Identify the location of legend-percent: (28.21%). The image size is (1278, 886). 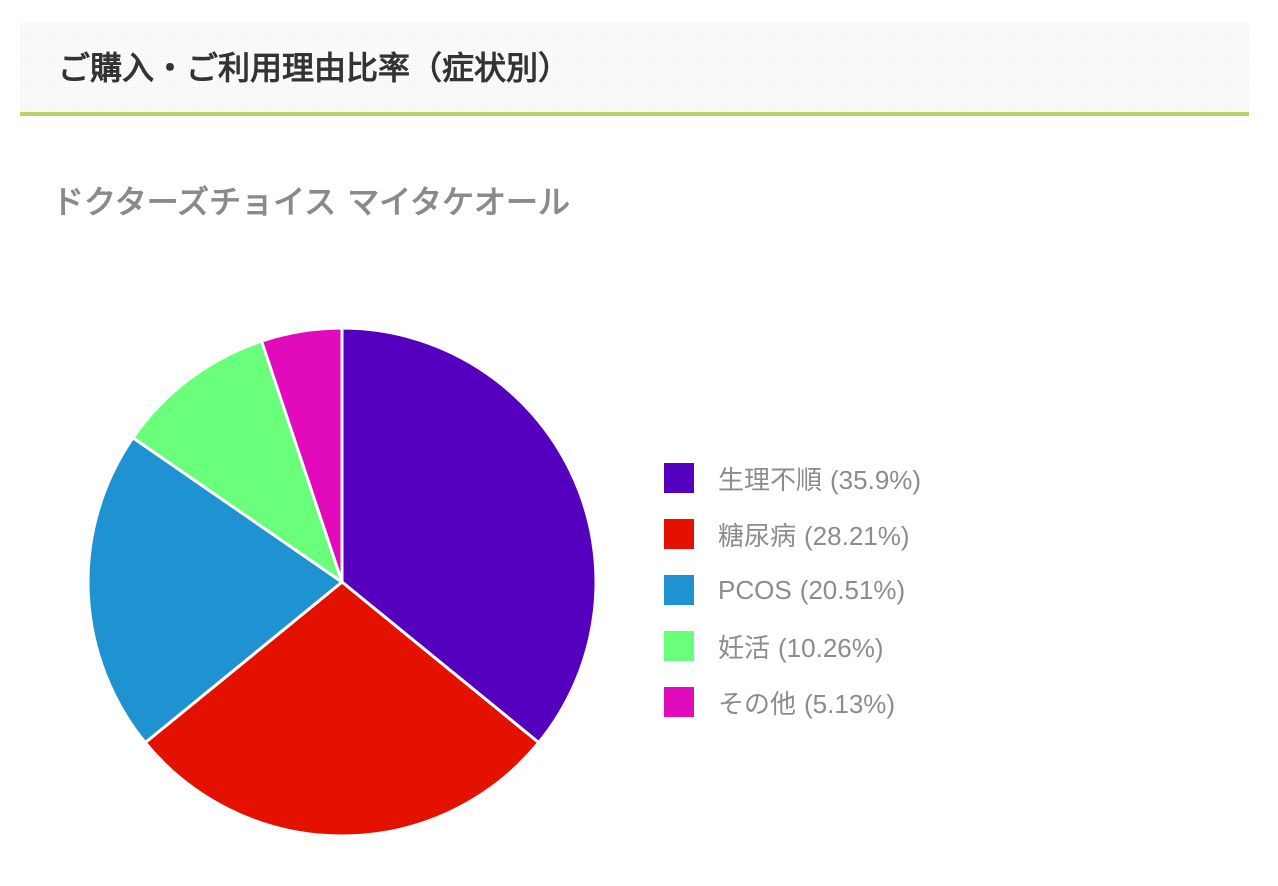
(857, 535).